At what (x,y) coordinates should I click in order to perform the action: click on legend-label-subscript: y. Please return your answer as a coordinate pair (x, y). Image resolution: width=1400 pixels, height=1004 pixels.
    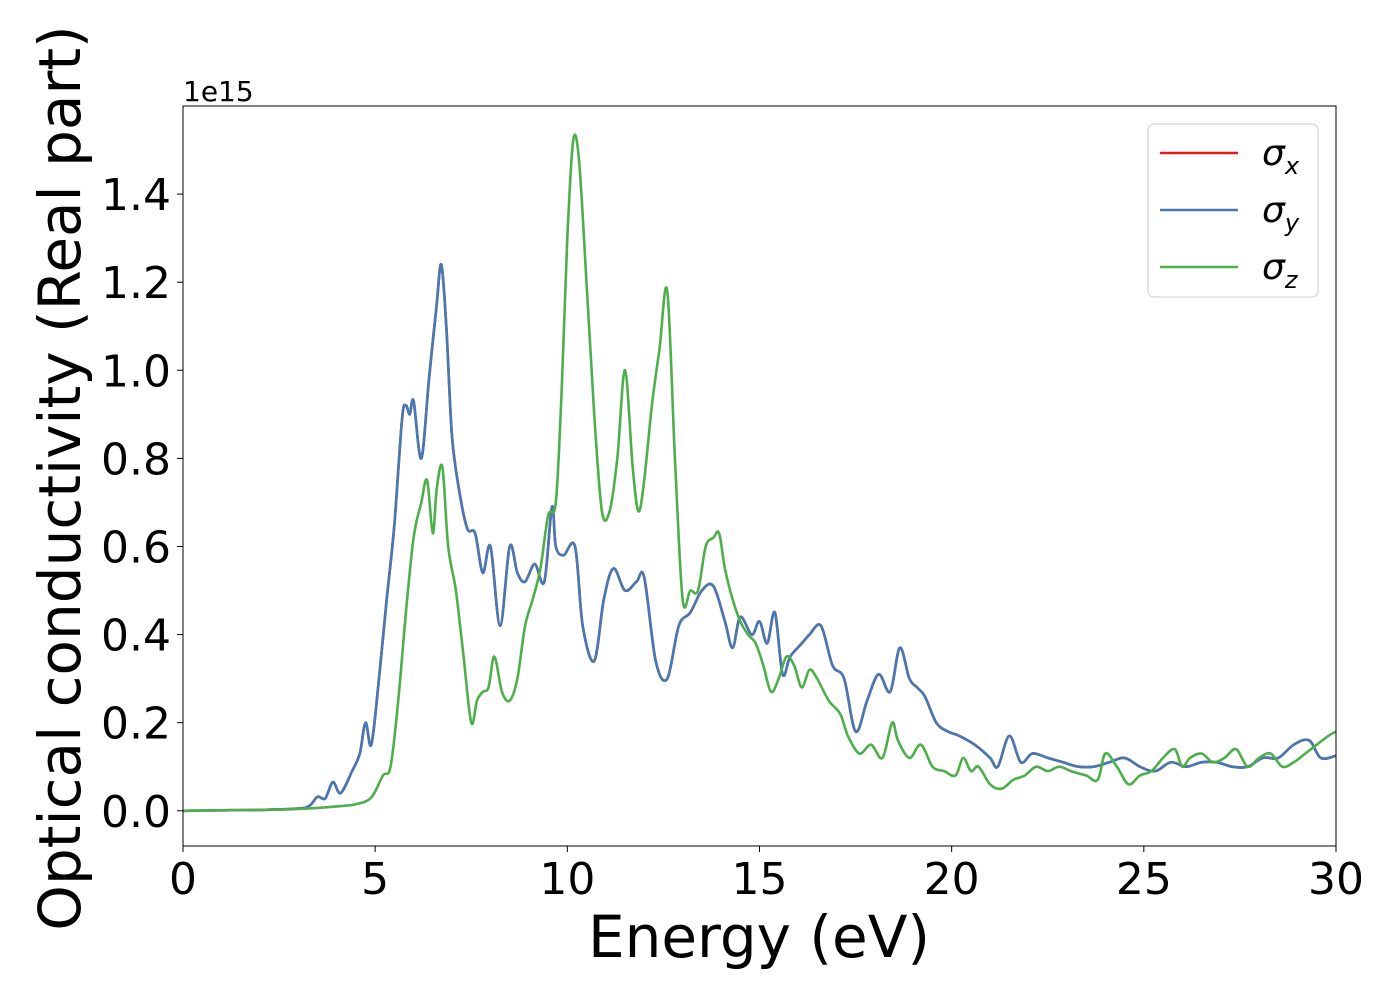
    Looking at the image, I should click on (1292, 223).